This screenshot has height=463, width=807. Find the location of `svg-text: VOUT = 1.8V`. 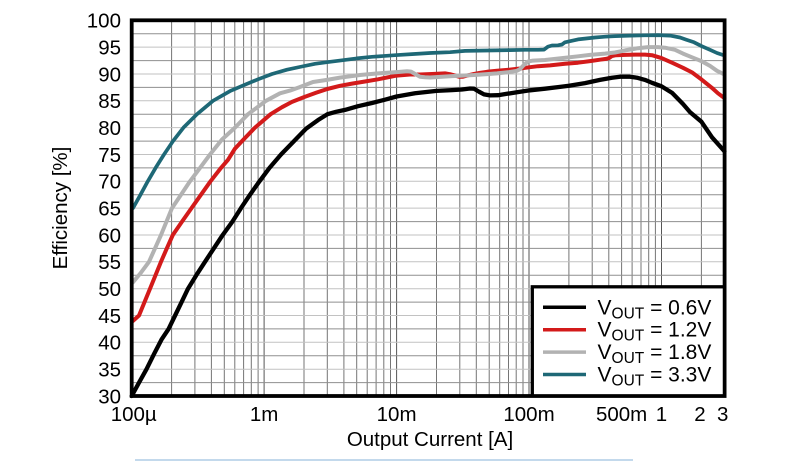

svg-text: VOUT = 1.8V is located at coordinates (655, 354).